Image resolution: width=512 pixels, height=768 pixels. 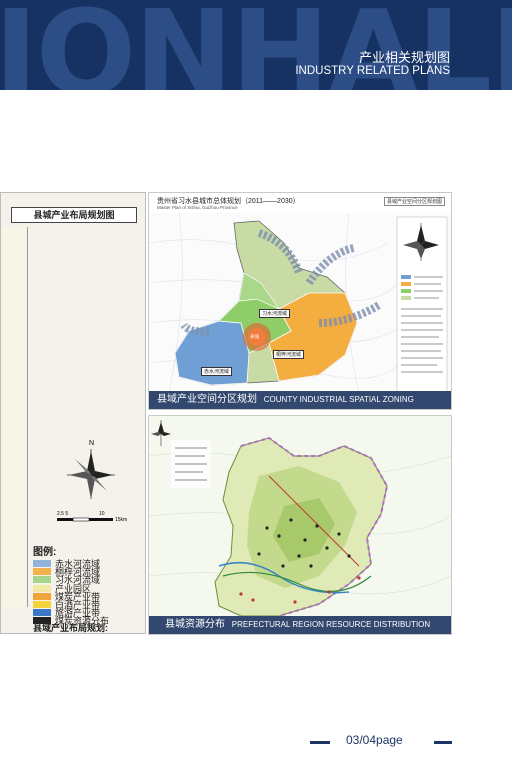 I want to click on zoning-map-tag: 县域产业空间分区规划图, so click(x=414, y=201).